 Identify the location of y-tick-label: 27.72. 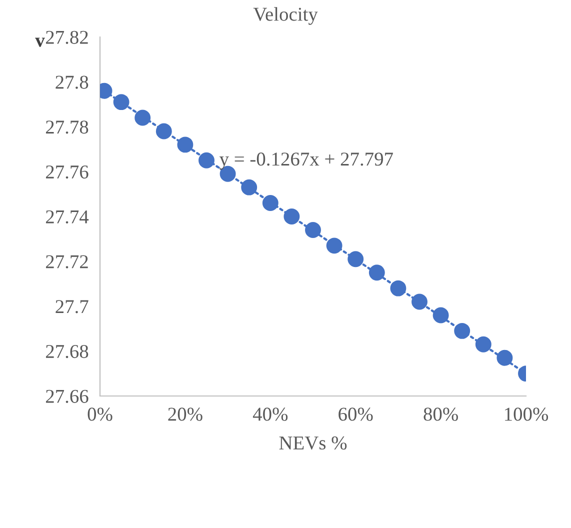
(67, 261).